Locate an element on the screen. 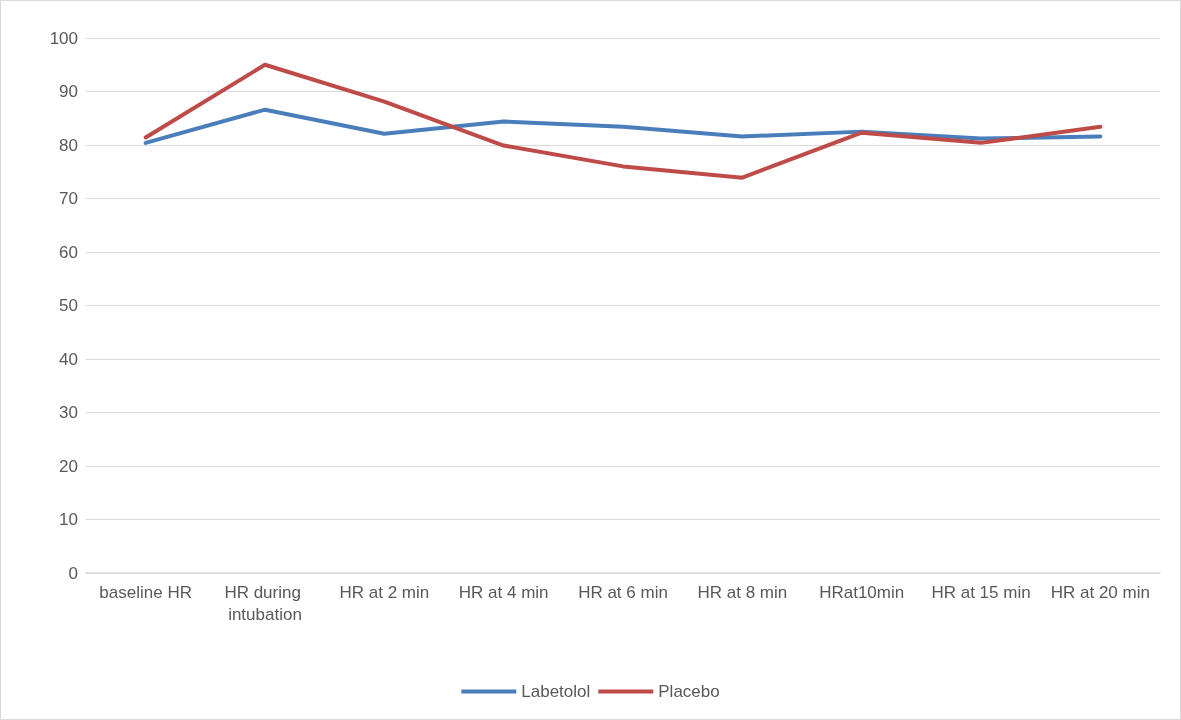 The height and width of the screenshot is (720, 1181). y-tick-label: 60 is located at coordinates (68, 252).